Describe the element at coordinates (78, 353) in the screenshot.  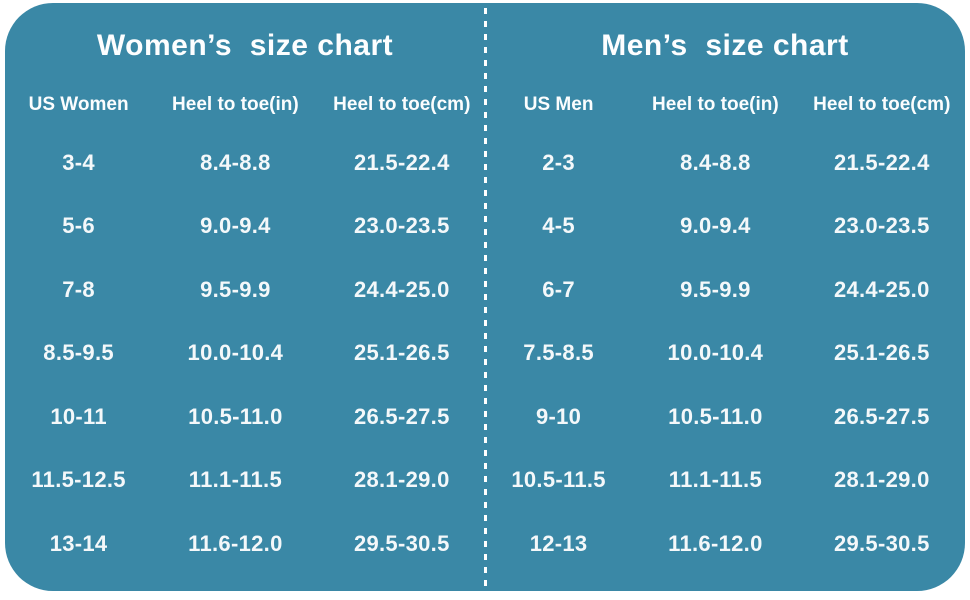
I see `table-cell: 8.5-9.5` at that location.